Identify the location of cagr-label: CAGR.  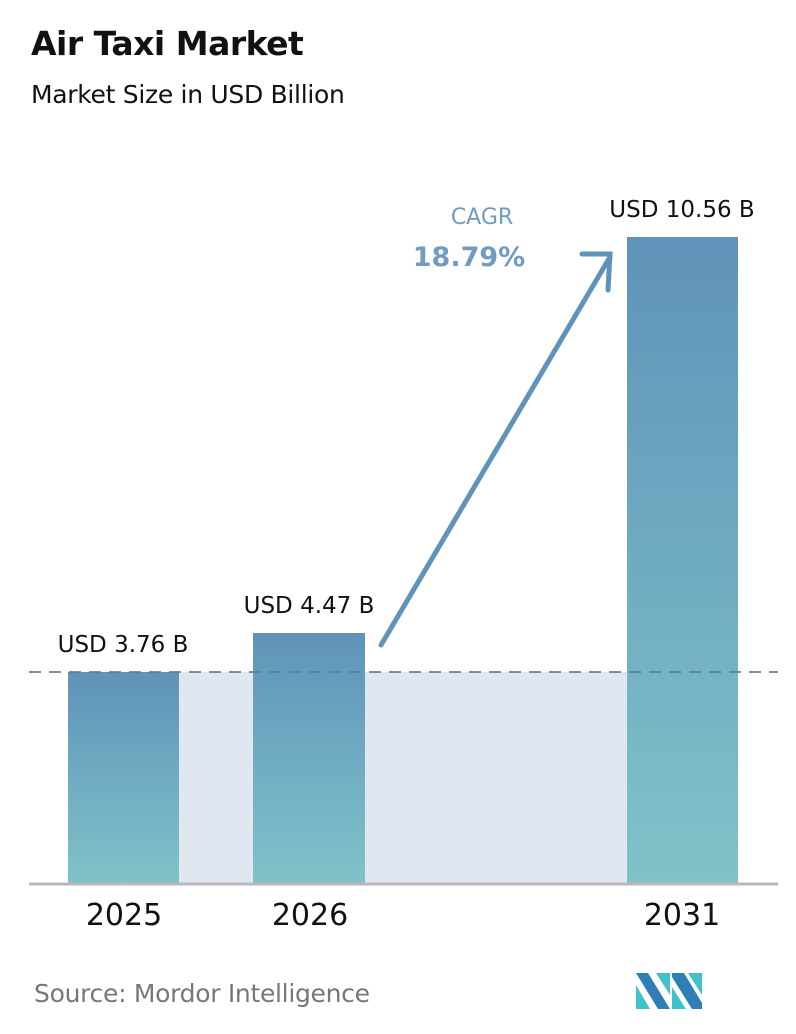
(482, 217).